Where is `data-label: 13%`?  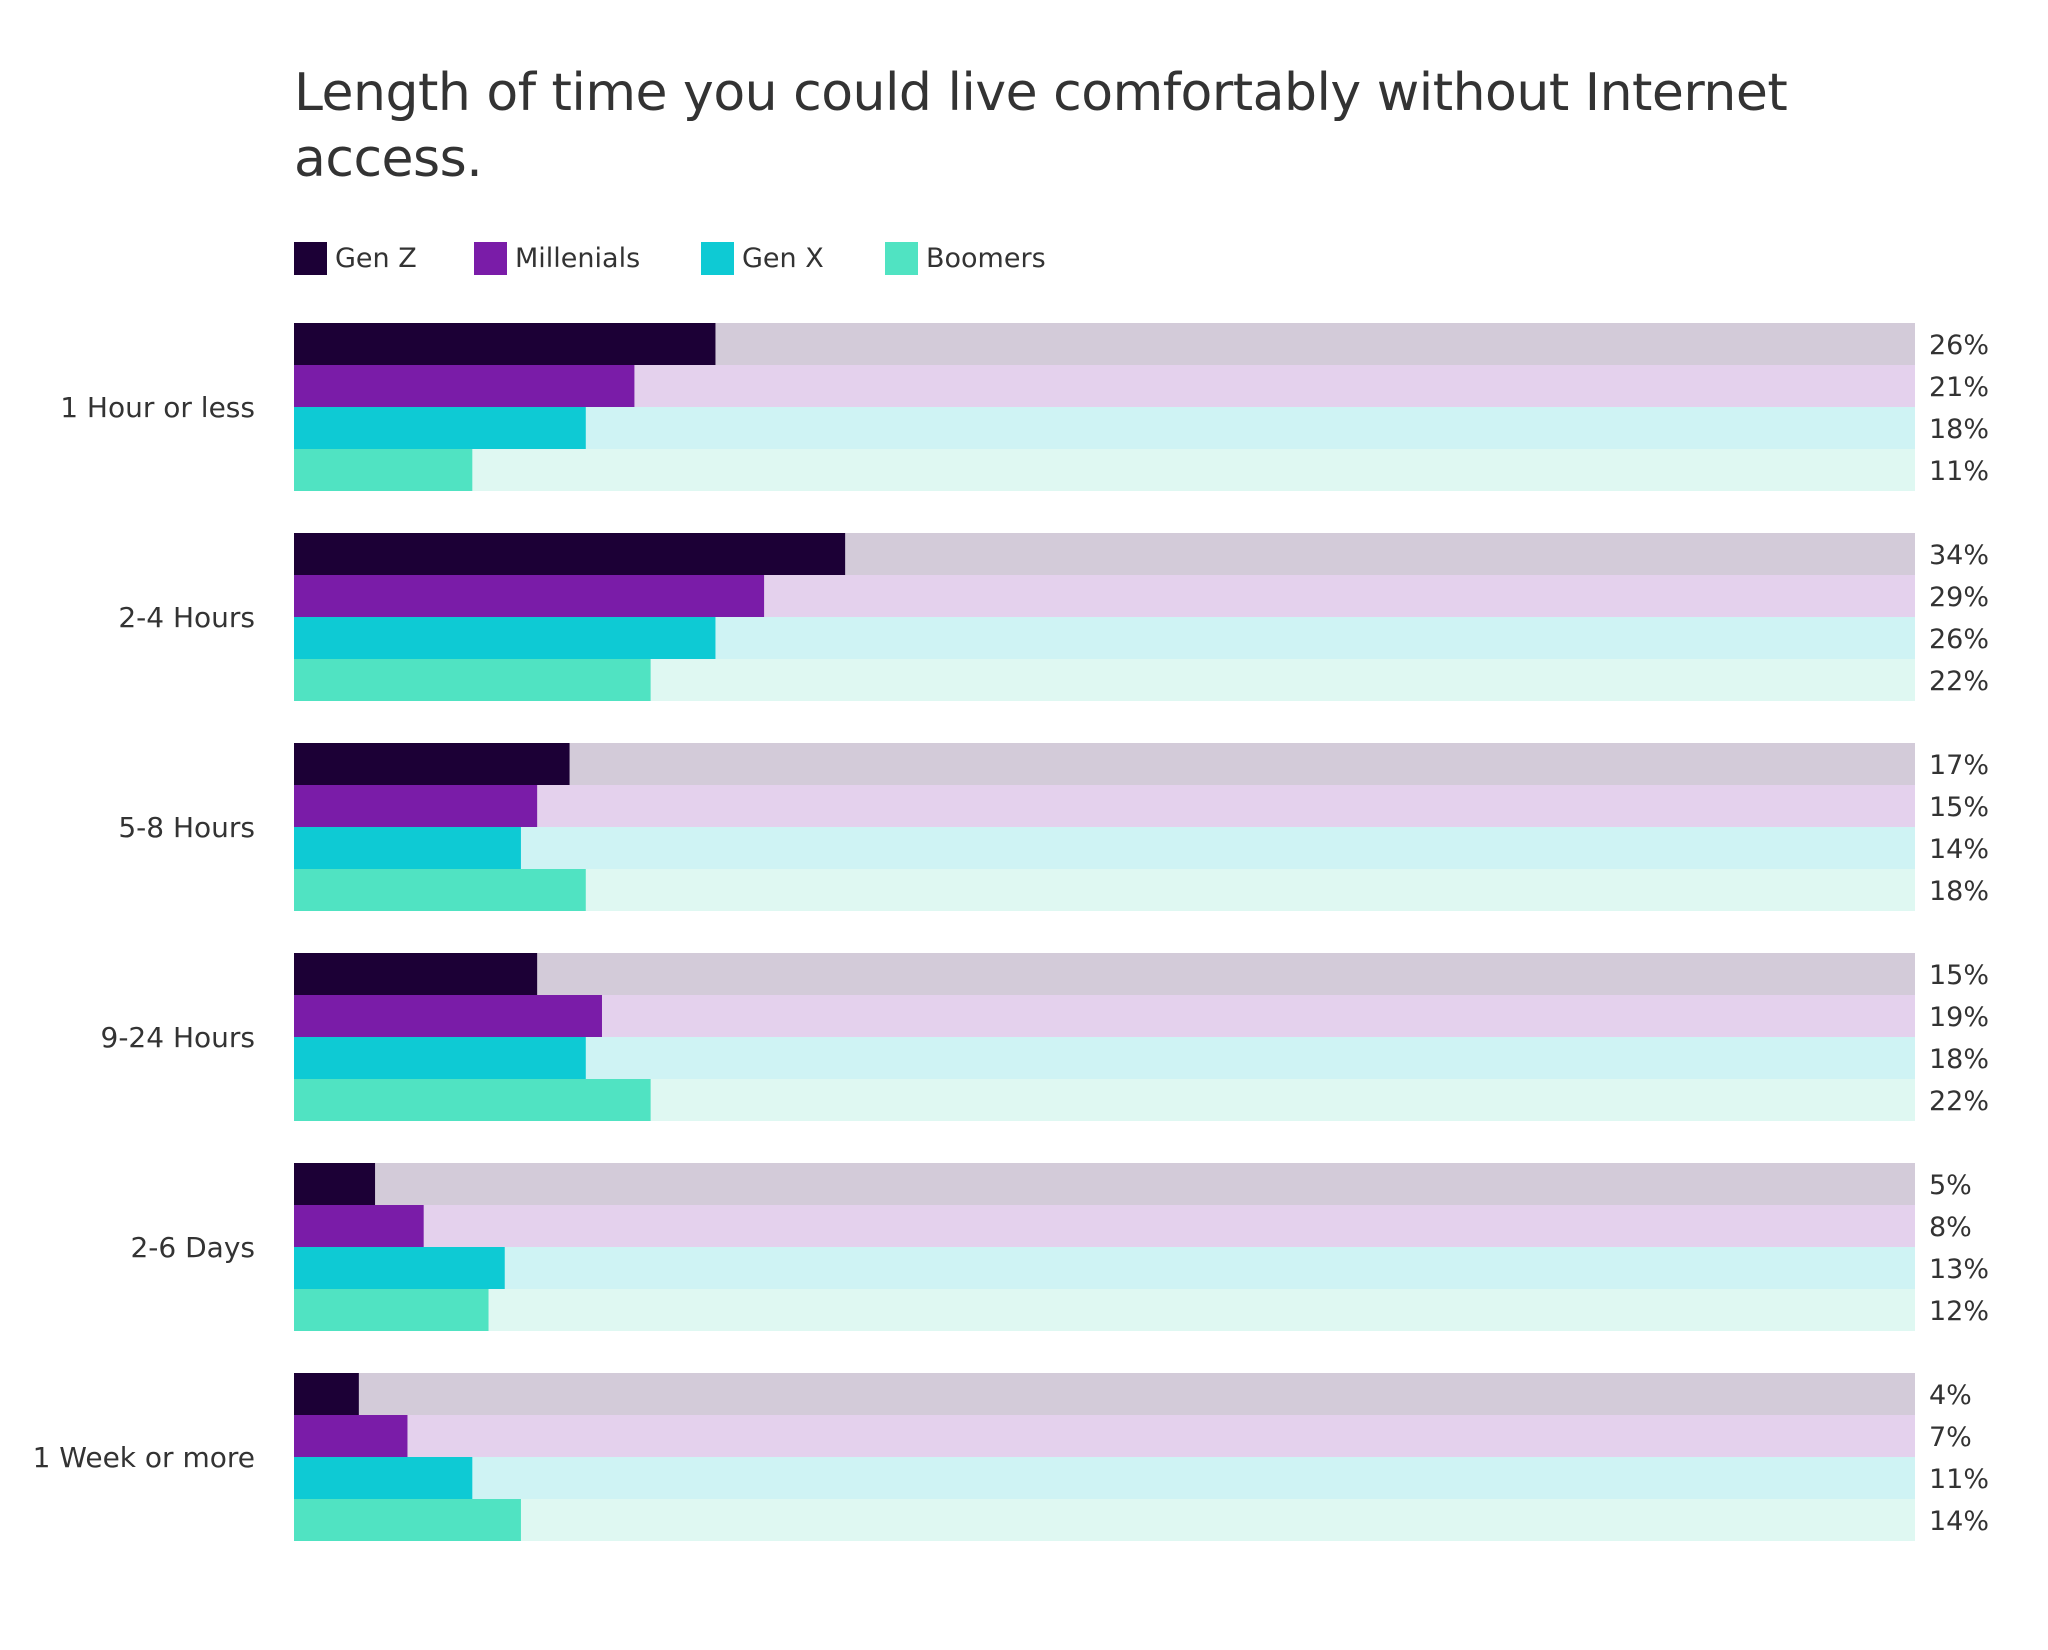
data-label: 13% is located at coordinates (1959, 1269).